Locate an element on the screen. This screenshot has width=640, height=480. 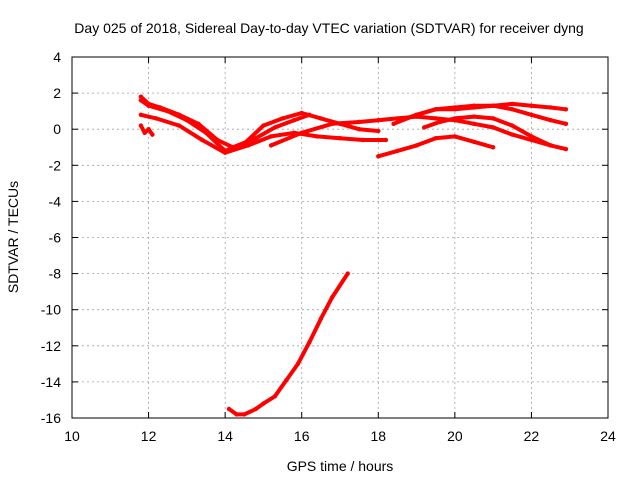
y-tick-label: -2 is located at coordinates (55, 165).